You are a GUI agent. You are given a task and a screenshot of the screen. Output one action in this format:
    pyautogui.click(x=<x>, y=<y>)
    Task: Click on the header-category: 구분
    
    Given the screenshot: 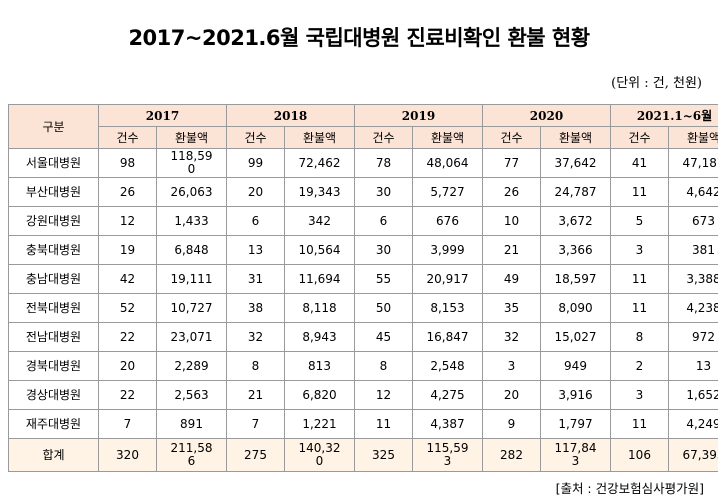 What is the action you would take?
    pyautogui.click(x=53, y=126)
    